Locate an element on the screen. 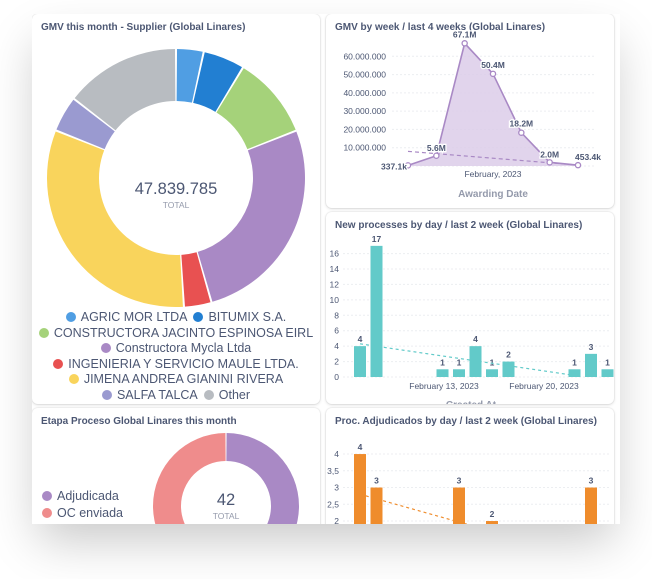 This screenshot has height=579, width=652. legend-label: CONSTRUCTORA JACINTO ESPINOSA EIRL is located at coordinates (183, 332).